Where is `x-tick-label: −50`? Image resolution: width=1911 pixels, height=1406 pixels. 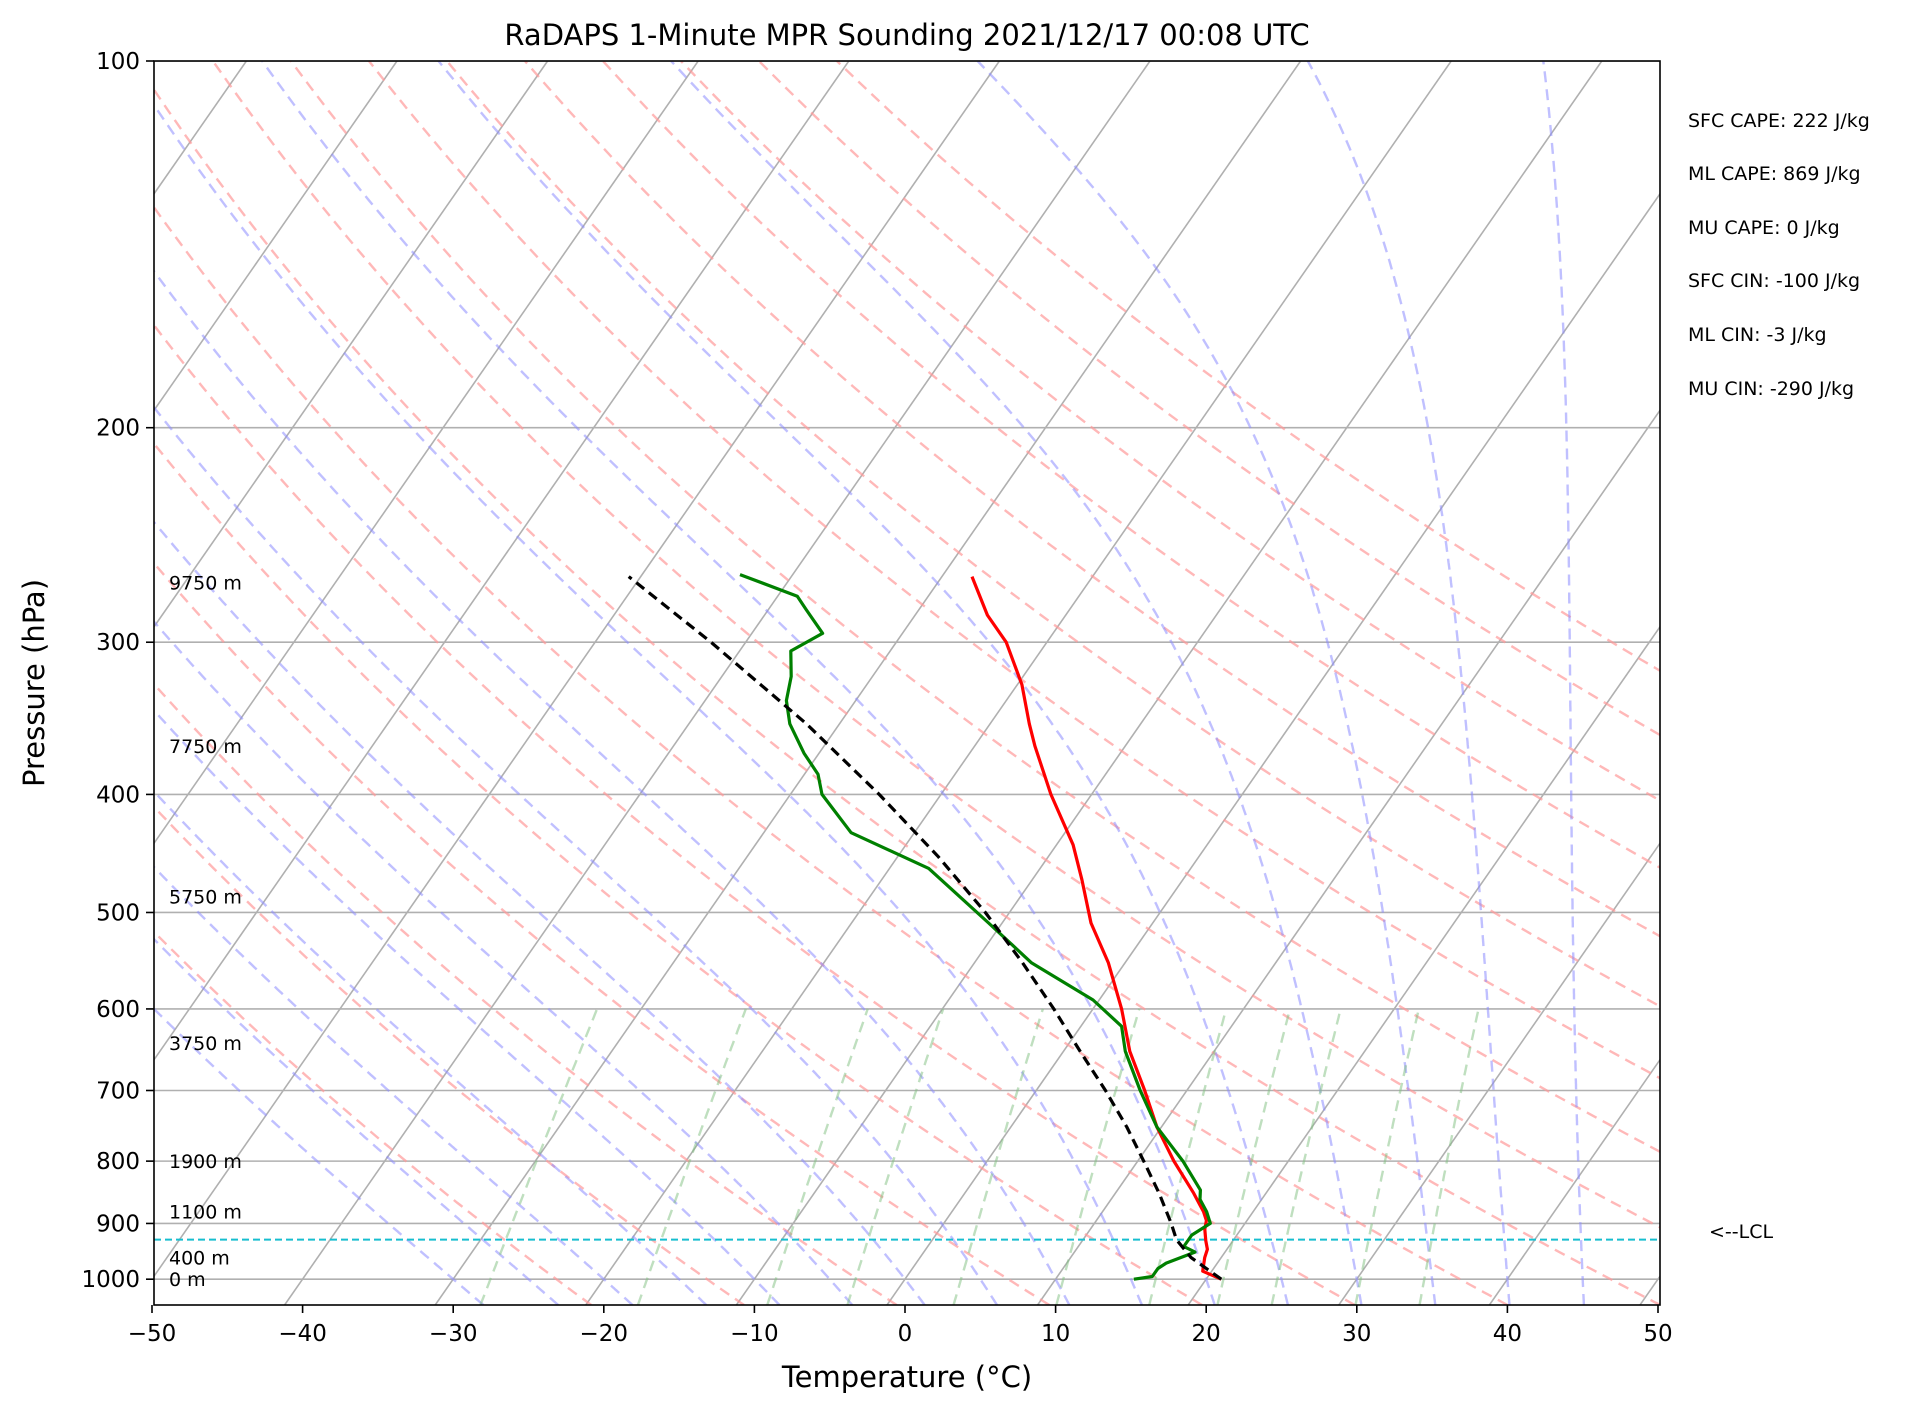
x-tick-label: −50 is located at coordinates (152, 1334).